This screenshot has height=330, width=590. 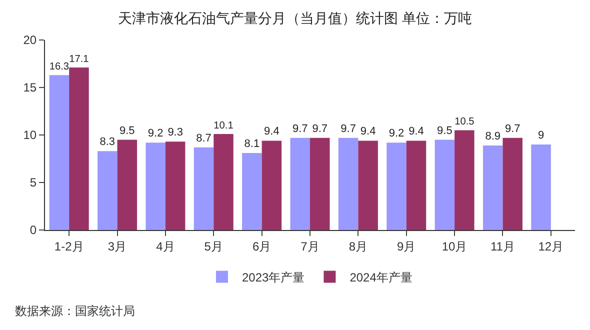 I want to click on y-tick-label: 20, so click(x=30, y=40).